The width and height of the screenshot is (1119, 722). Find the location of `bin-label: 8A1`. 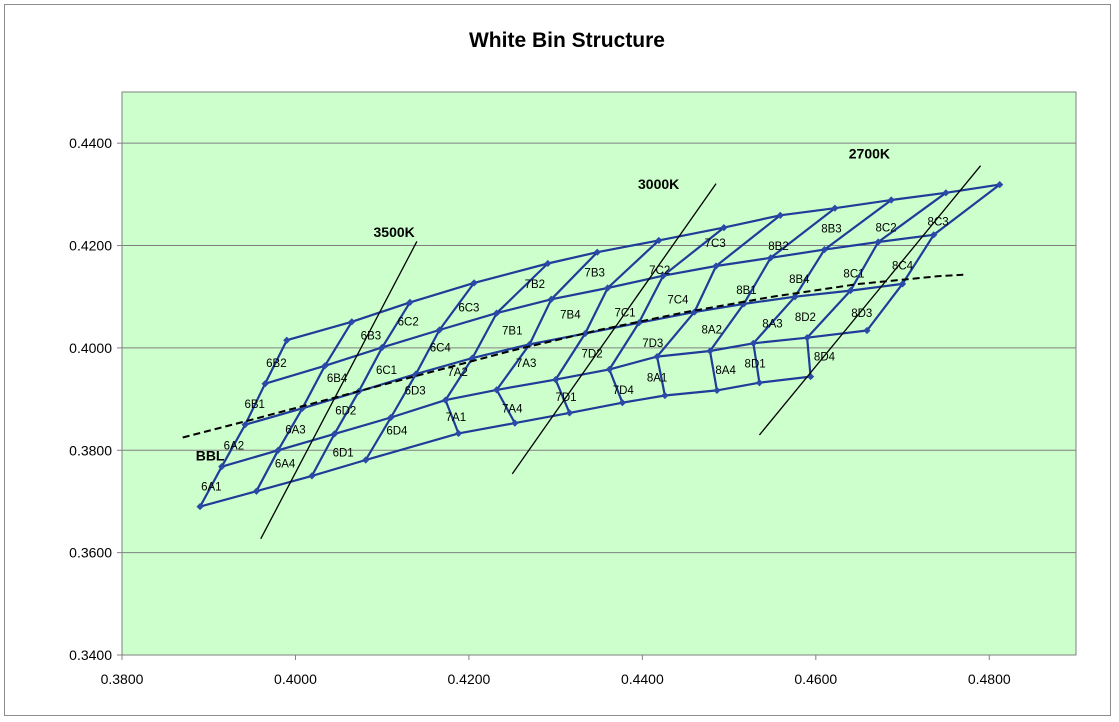

bin-label: 8A1 is located at coordinates (657, 379).